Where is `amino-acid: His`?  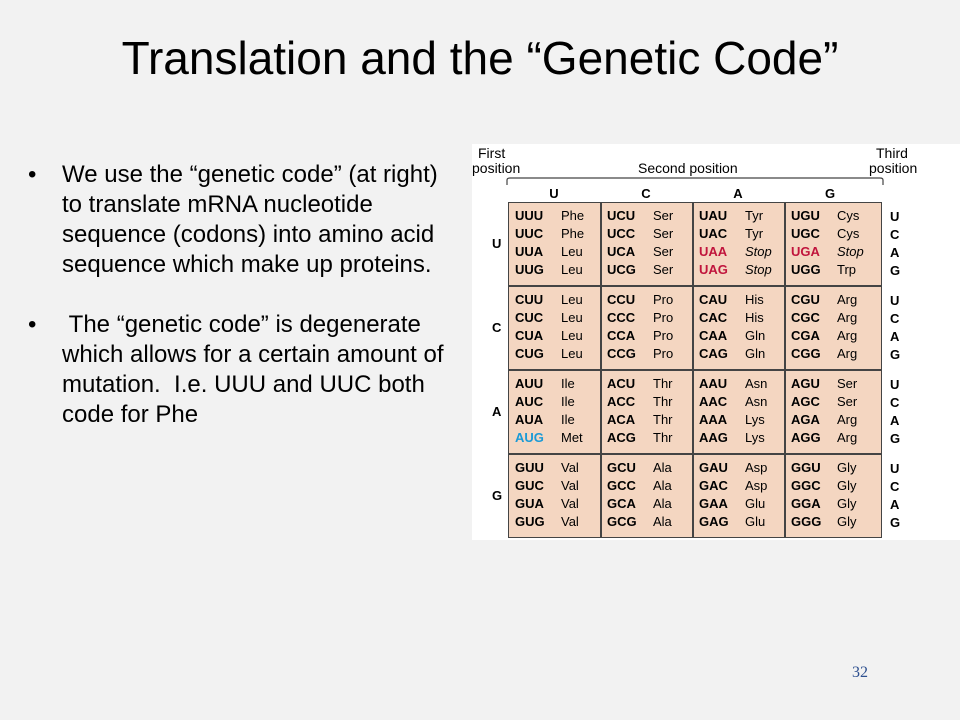
amino-acid: His is located at coordinates (754, 299).